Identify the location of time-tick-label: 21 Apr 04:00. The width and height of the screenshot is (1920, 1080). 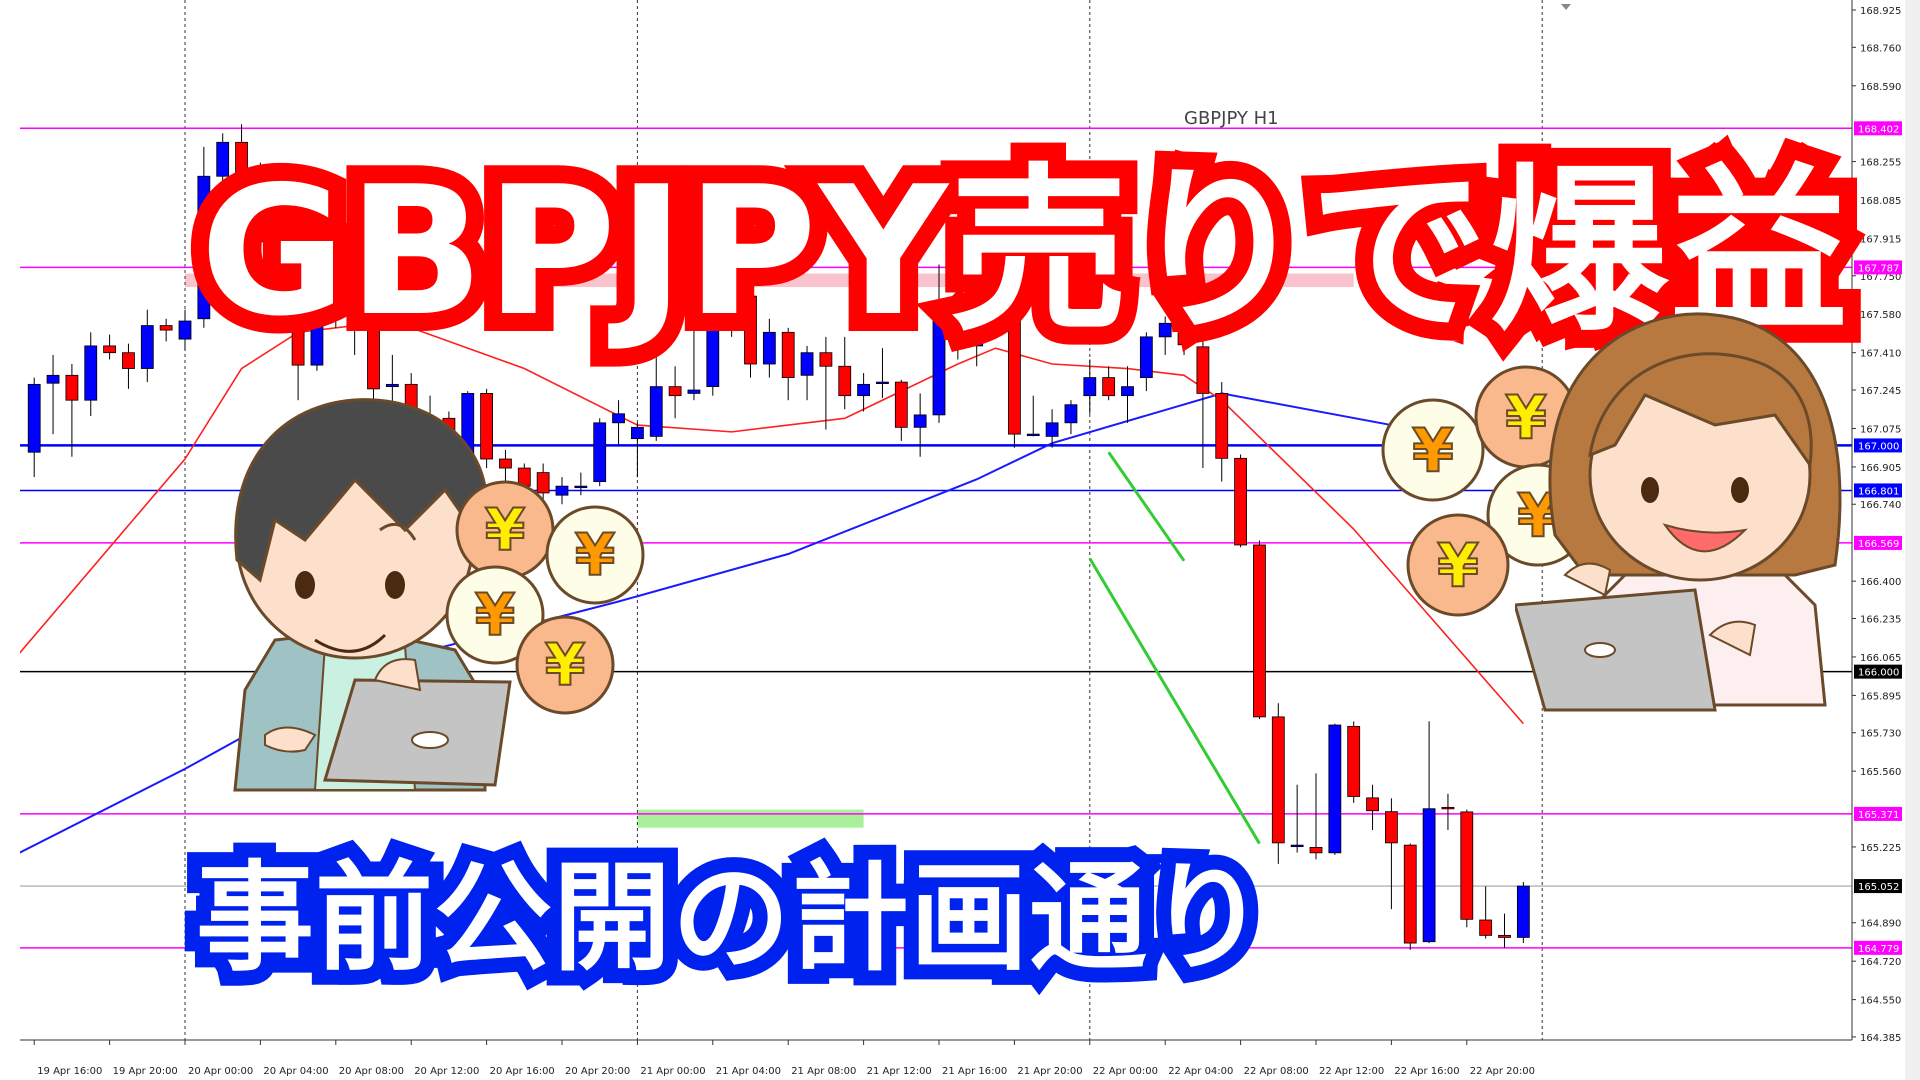
(748, 1071).